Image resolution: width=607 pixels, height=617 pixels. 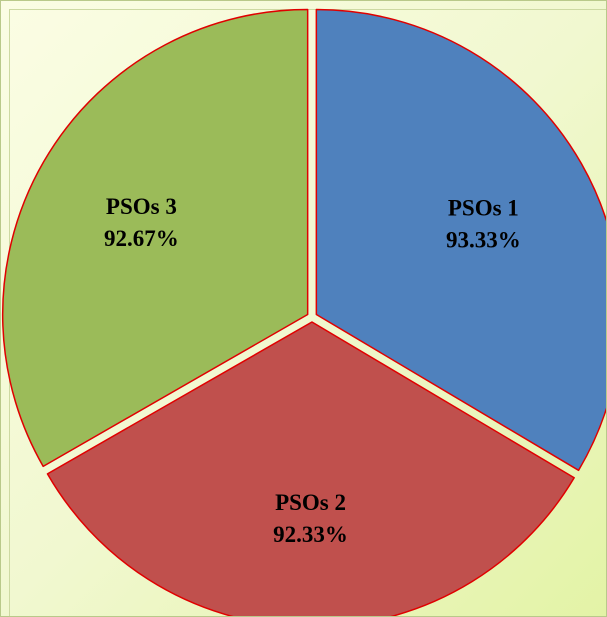 What do you see at coordinates (310, 502) in the screenshot?
I see `slice-label-name-2: PSOs 2` at bounding box center [310, 502].